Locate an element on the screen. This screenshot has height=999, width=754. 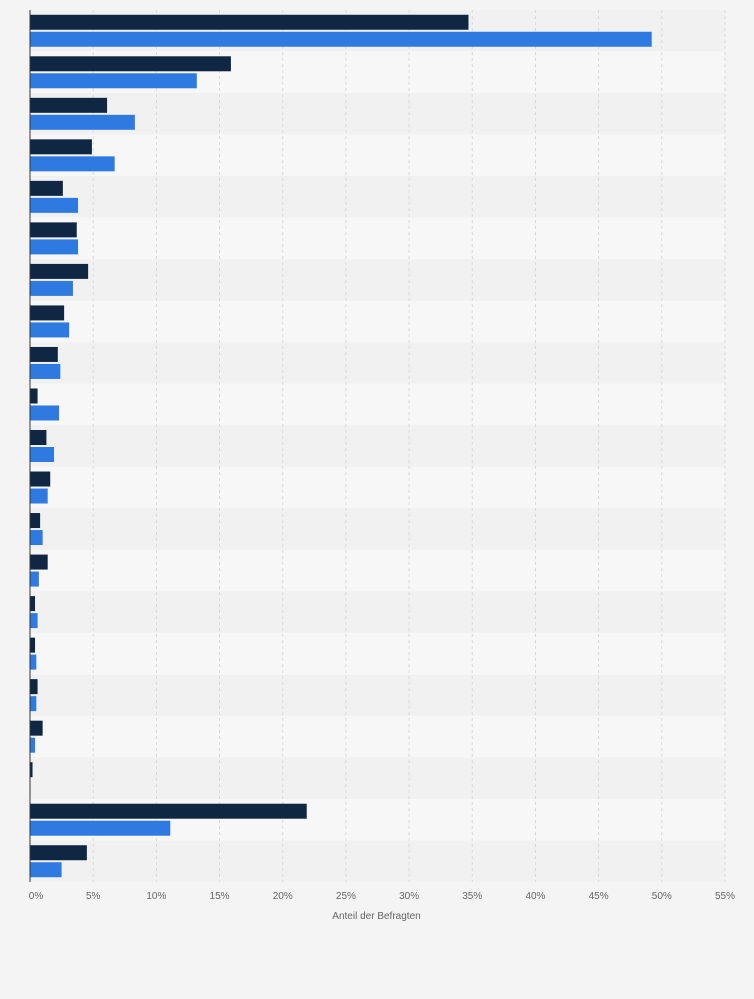
x-axis-ticks: 0% 5% 10% 15% 20% 25% 30% 35% 40% 45% 50% 55% is located at coordinates (382, 896).